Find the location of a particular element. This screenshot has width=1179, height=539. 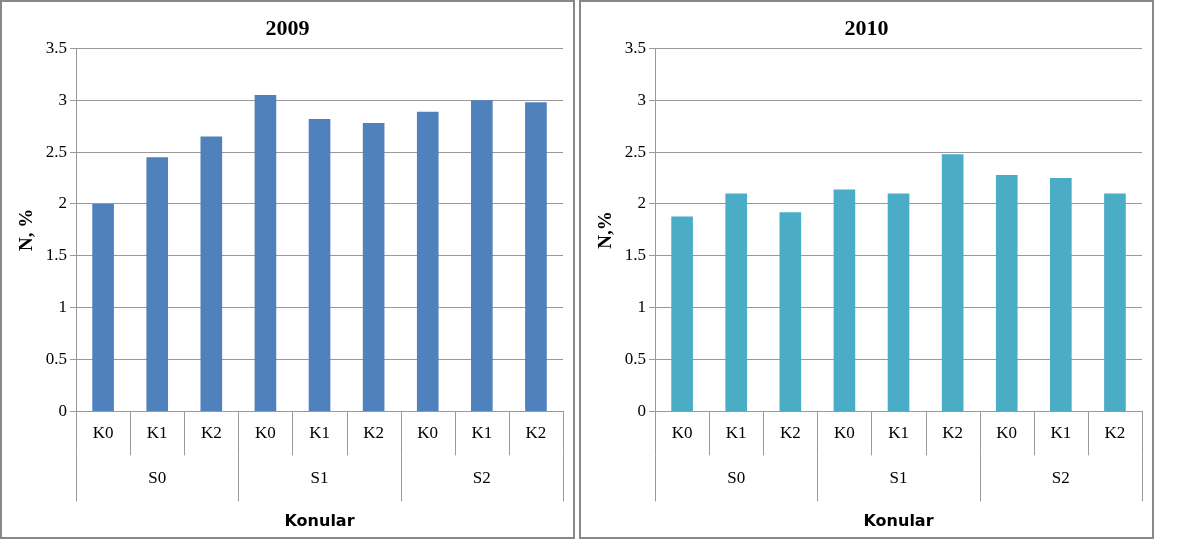

chart-title: 2009 is located at coordinates (287, 27).